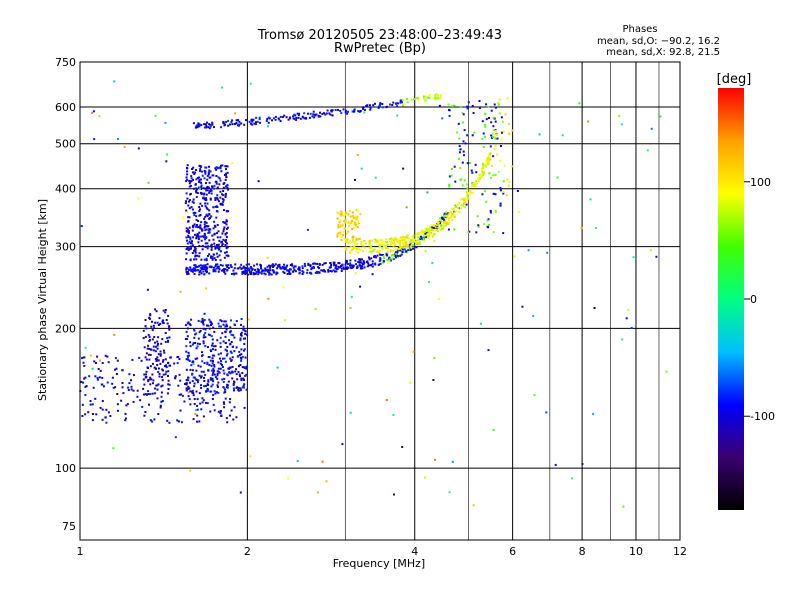 The image size is (800, 600). Describe the element at coordinates (582, 551) in the screenshot. I see `x-tick-label: 8` at that location.